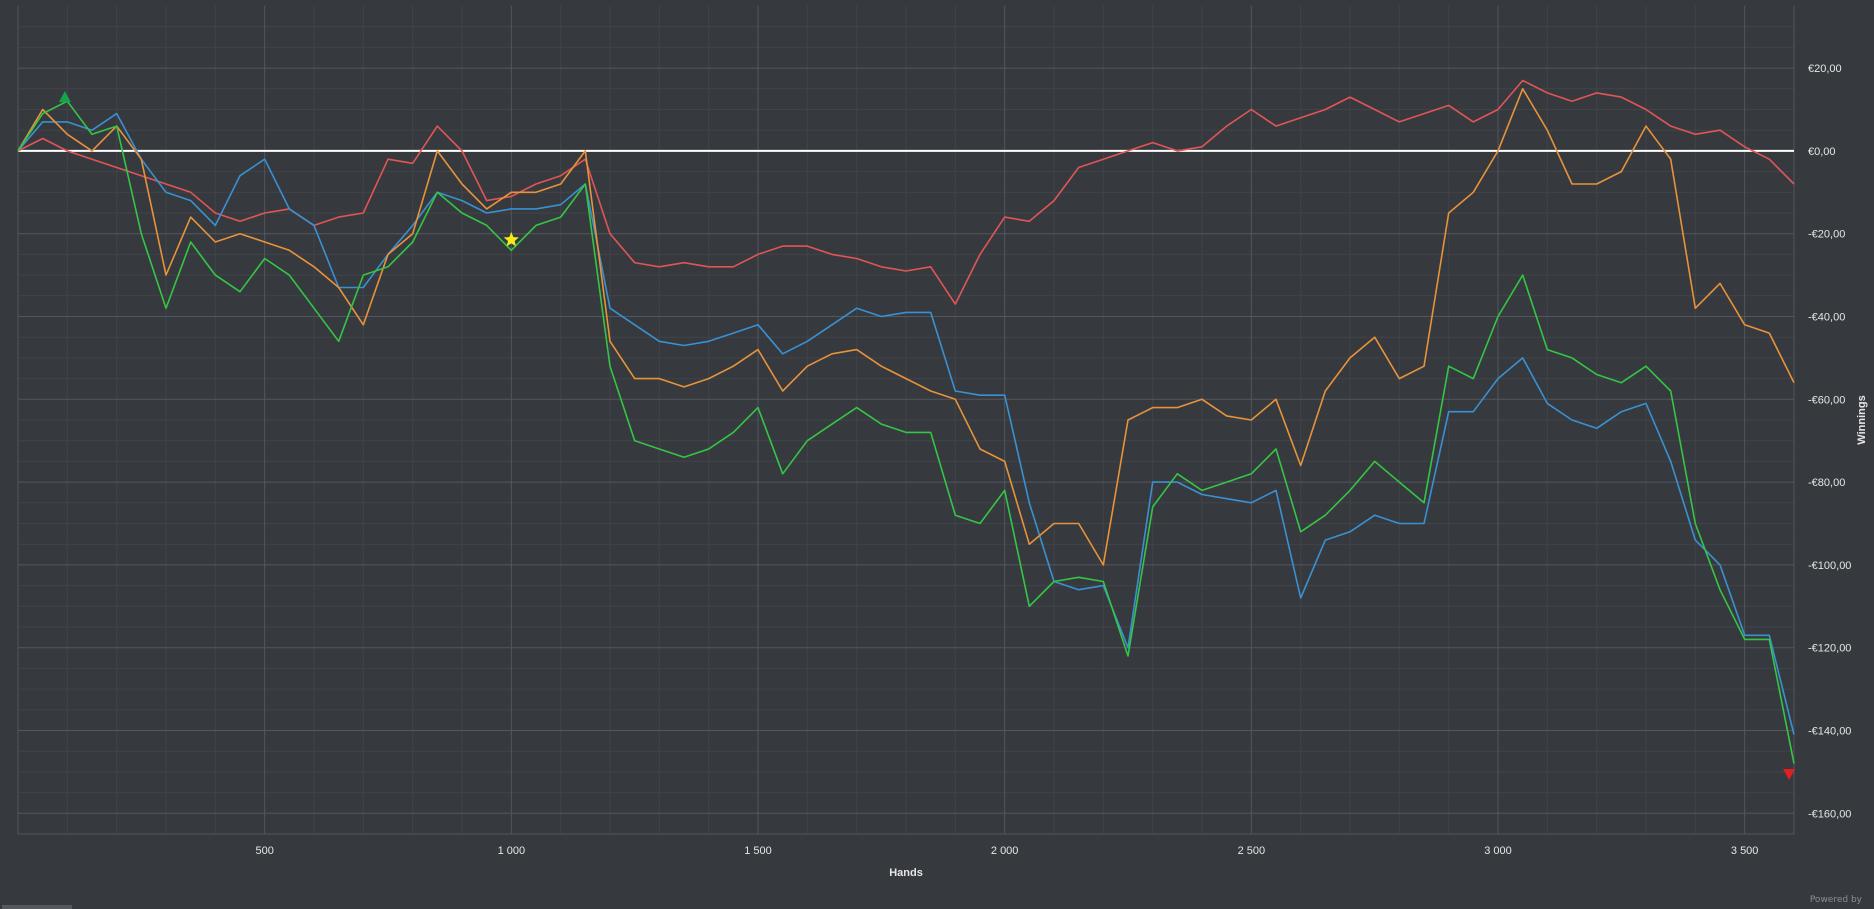  I want to click on x-tick-label: 2 500, so click(1252, 851).